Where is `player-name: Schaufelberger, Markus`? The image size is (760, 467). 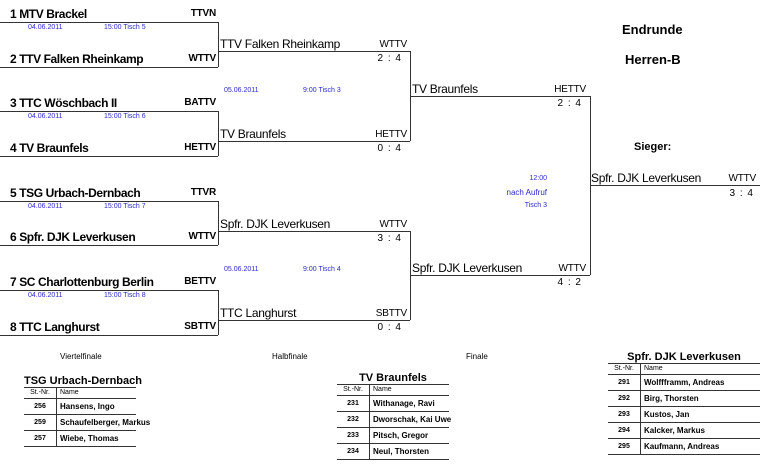
player-name: Schaufelberger, Markus is located at coordinates (103, 422).